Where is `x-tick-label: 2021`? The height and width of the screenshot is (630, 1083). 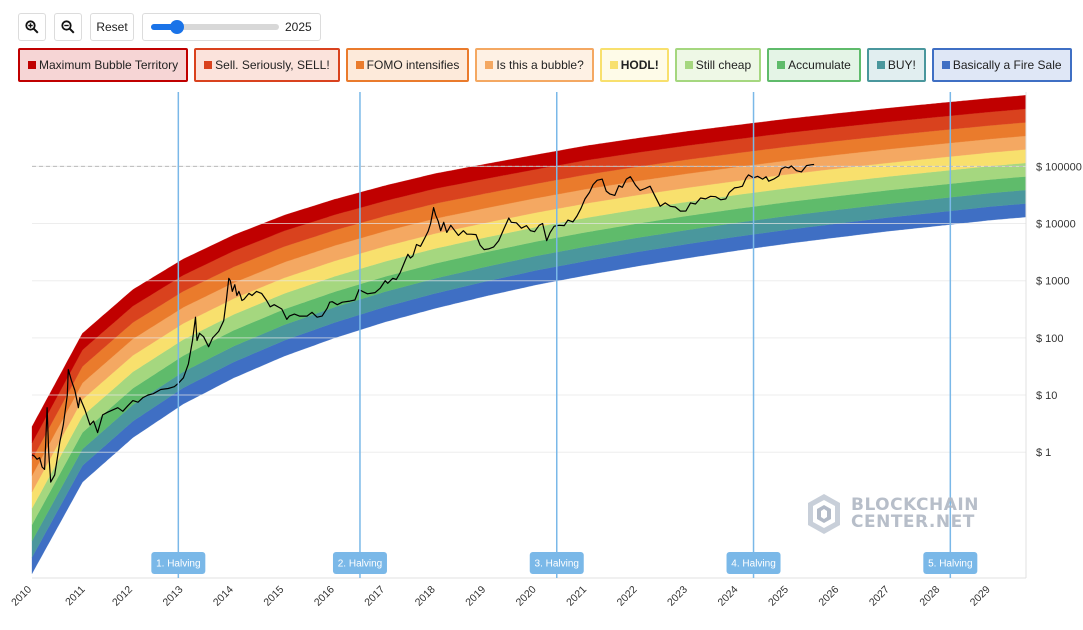
x-tick-label: 2021 is located at coordinates (576, 596).